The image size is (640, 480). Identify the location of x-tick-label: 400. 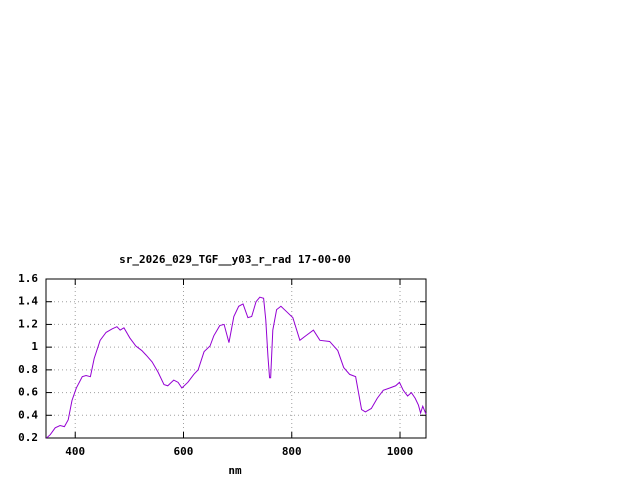
(75, 451).